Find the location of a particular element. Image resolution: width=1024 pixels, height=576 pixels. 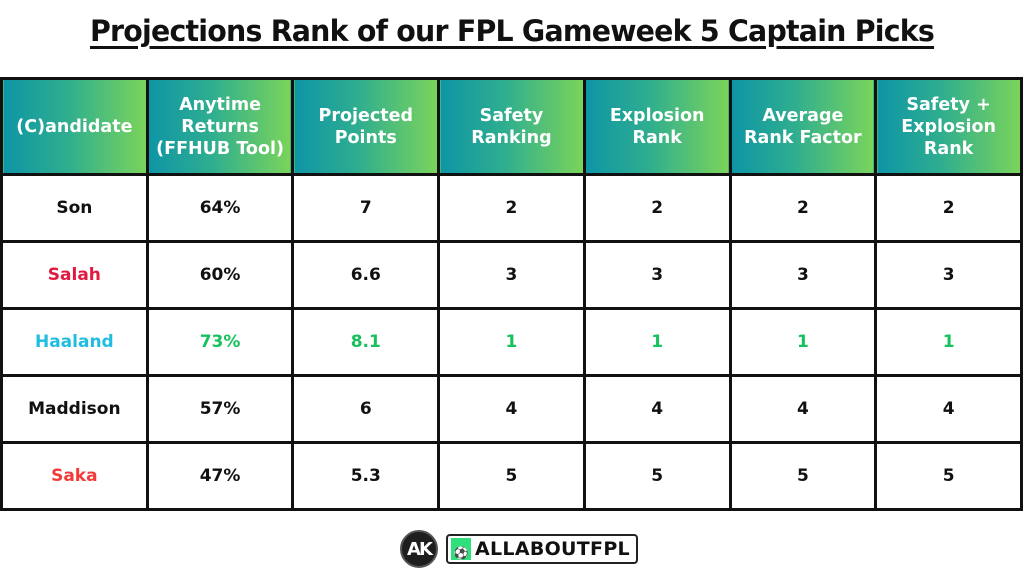

allaboutfpl-brand: ⚽ ALLABOUTFPL is located at coordinates (542, 549).